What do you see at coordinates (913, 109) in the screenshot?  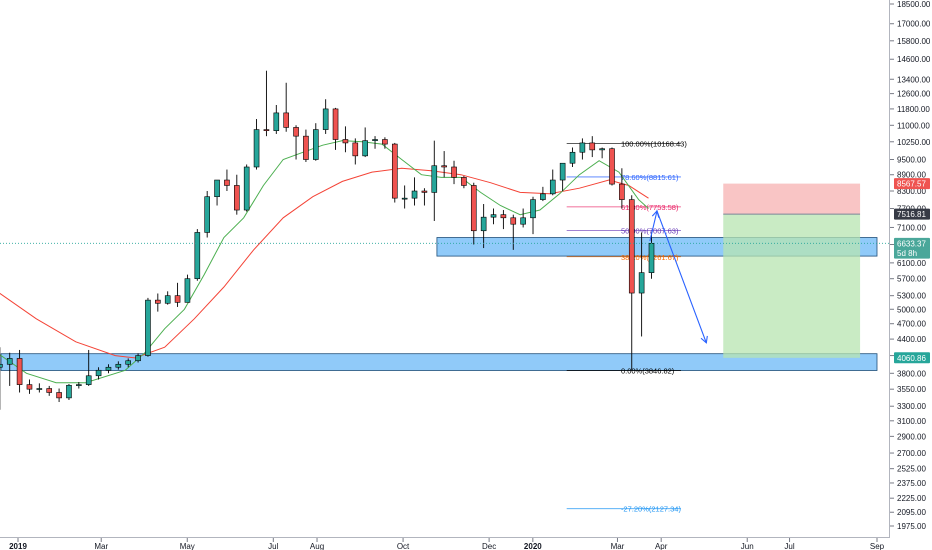 I see `price-tick-label: 11800.00` at bounding box center [913, 109].